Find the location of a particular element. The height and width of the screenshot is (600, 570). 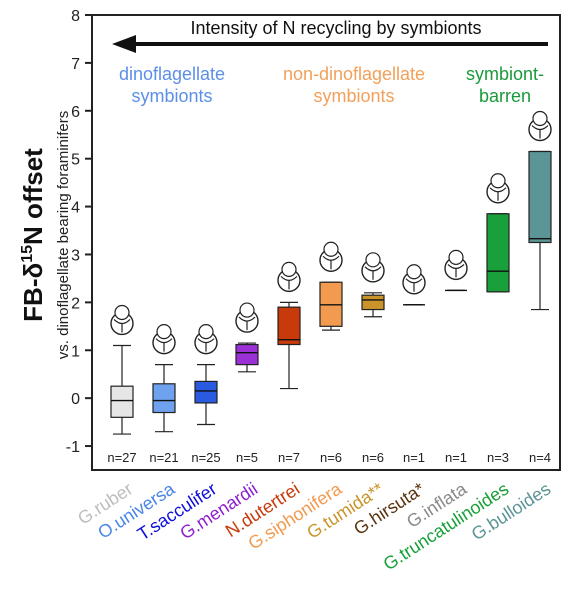

box-tsacculifer is located at coordinates (206, 375).